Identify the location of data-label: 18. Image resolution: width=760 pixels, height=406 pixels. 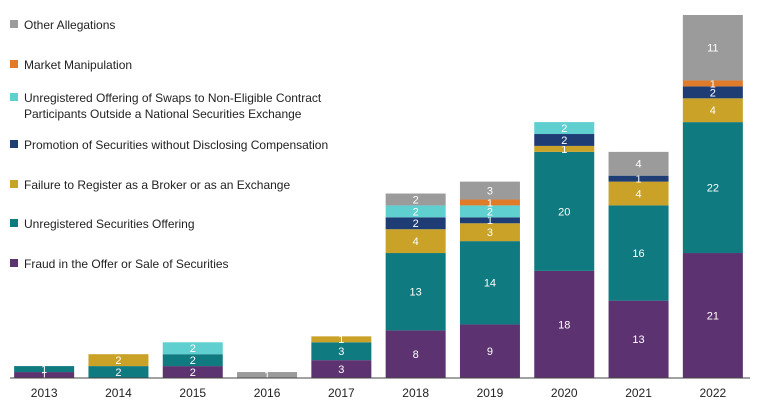
(564, 325).